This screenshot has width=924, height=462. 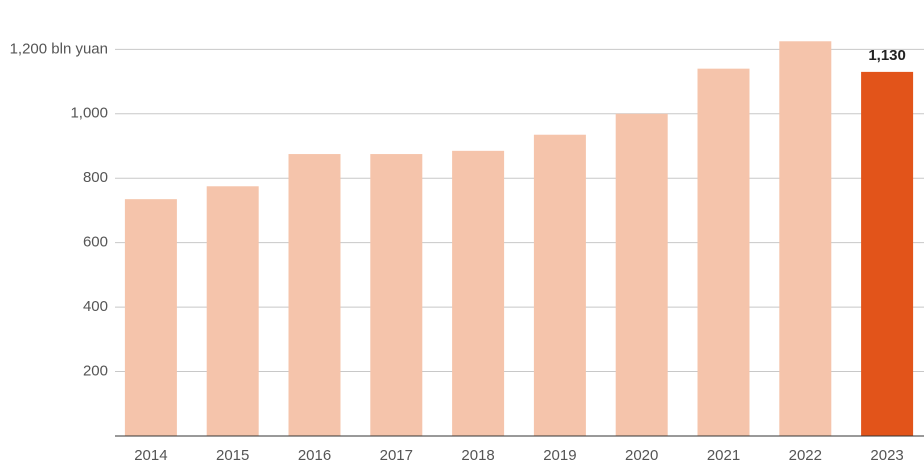 I want to click on x-tick-label: 2020, so click(x=641, y=454).